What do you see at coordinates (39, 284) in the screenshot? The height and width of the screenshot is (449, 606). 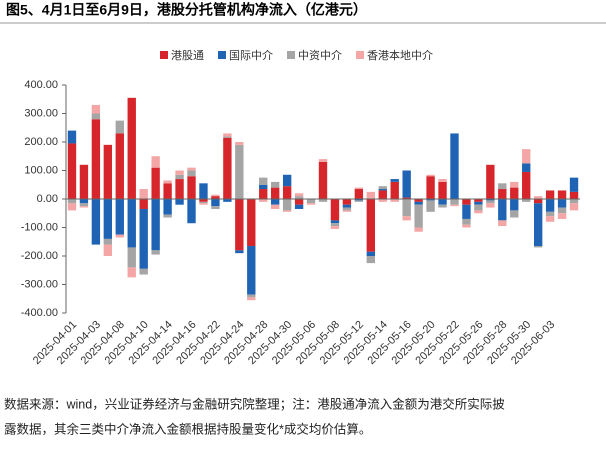 I see `y-tick-label: -300.00` at bounding box center [39, 284].